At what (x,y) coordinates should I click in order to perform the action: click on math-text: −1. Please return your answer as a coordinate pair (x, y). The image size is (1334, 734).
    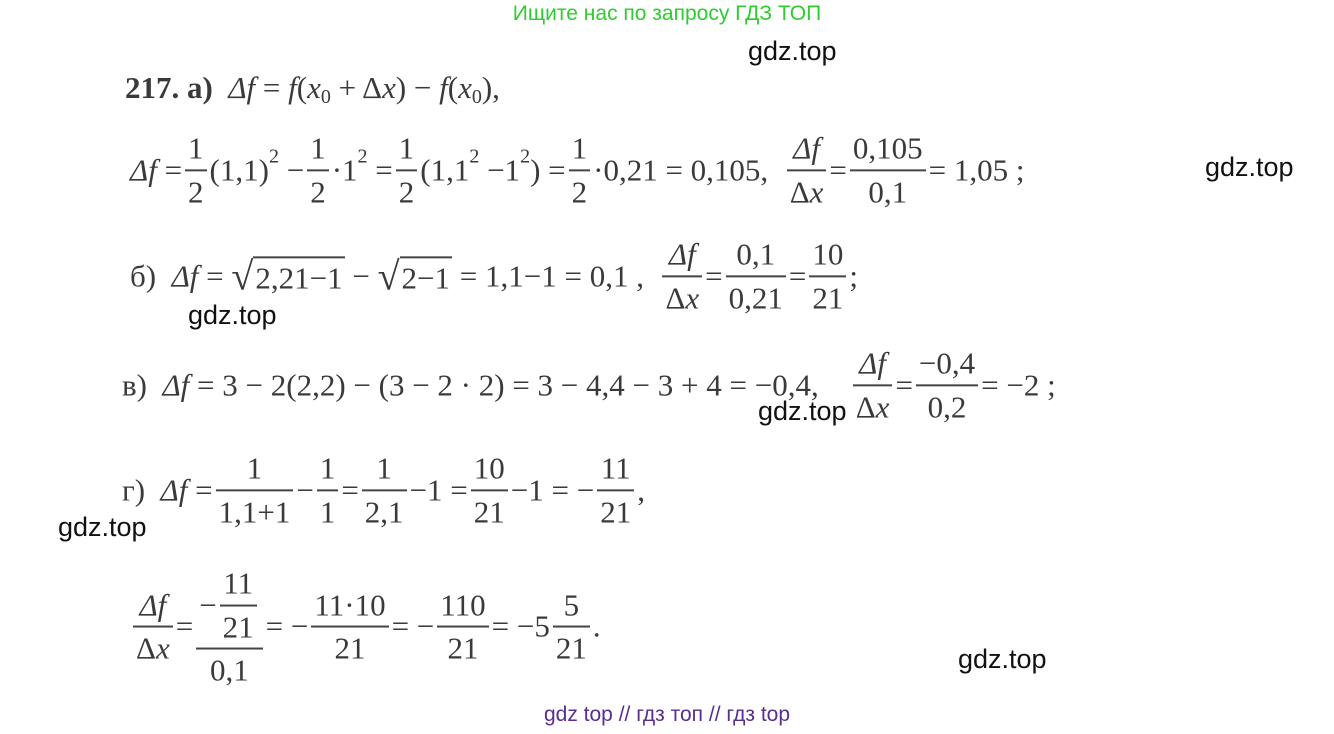
    Looking at the image, I should click on (500, 169).